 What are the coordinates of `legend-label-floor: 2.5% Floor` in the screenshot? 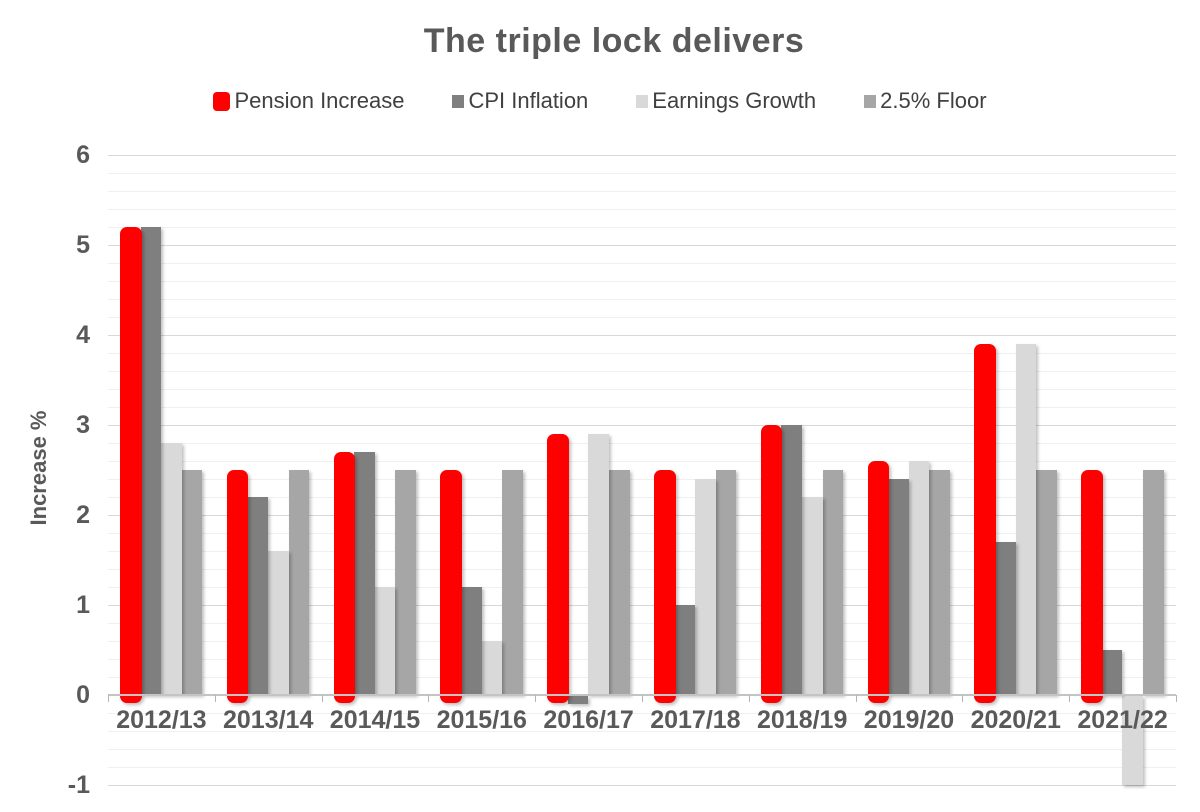 It's located at (933, 100).